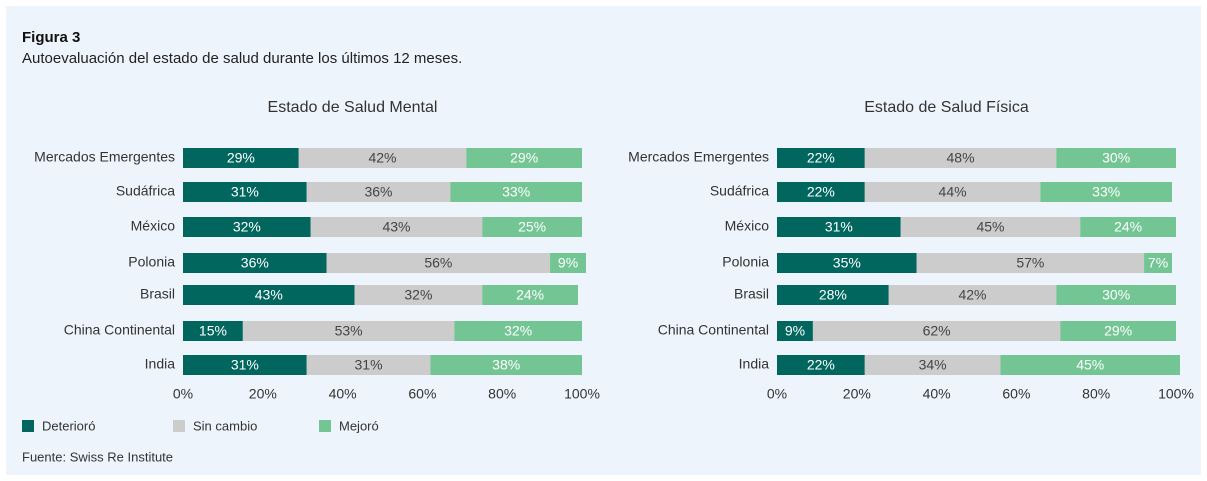 This screenshot has width=1207, height=481. I want to click on legend-label: Sin cambio, so click(225, 425).